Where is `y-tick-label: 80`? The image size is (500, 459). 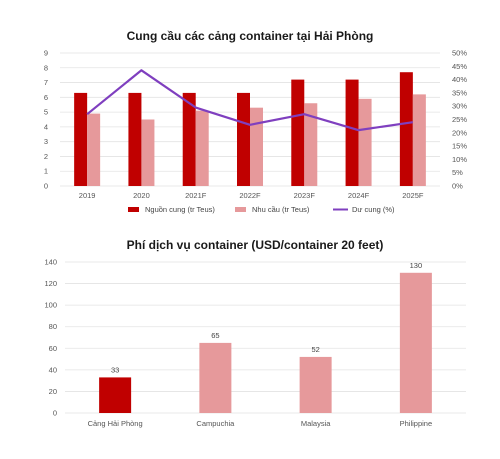 y-tick-label: 80 is located at coordinates (53, 326).